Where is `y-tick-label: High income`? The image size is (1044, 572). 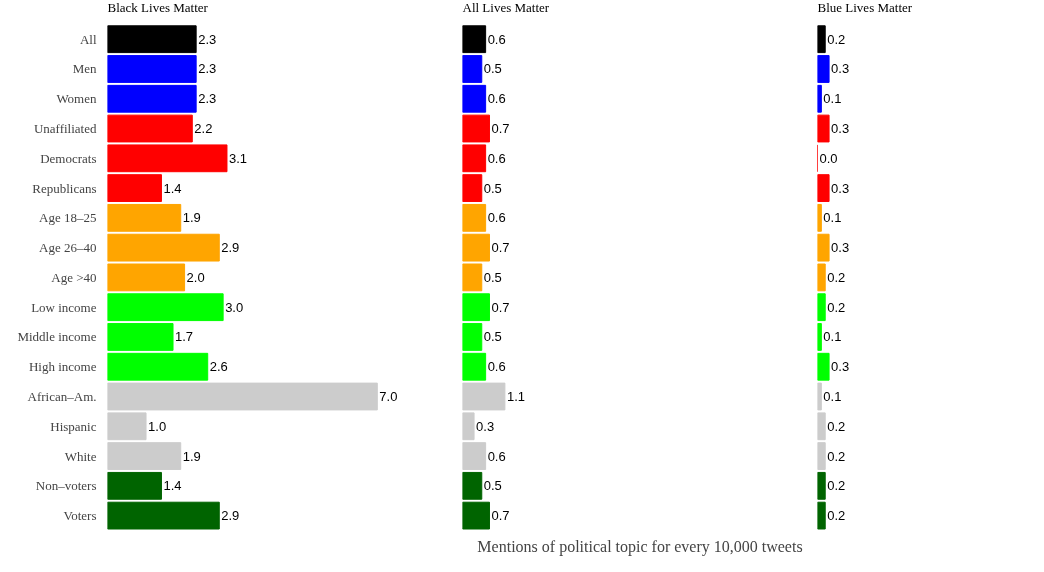 y-tick-label: High income is located at coordinates (62, 367).